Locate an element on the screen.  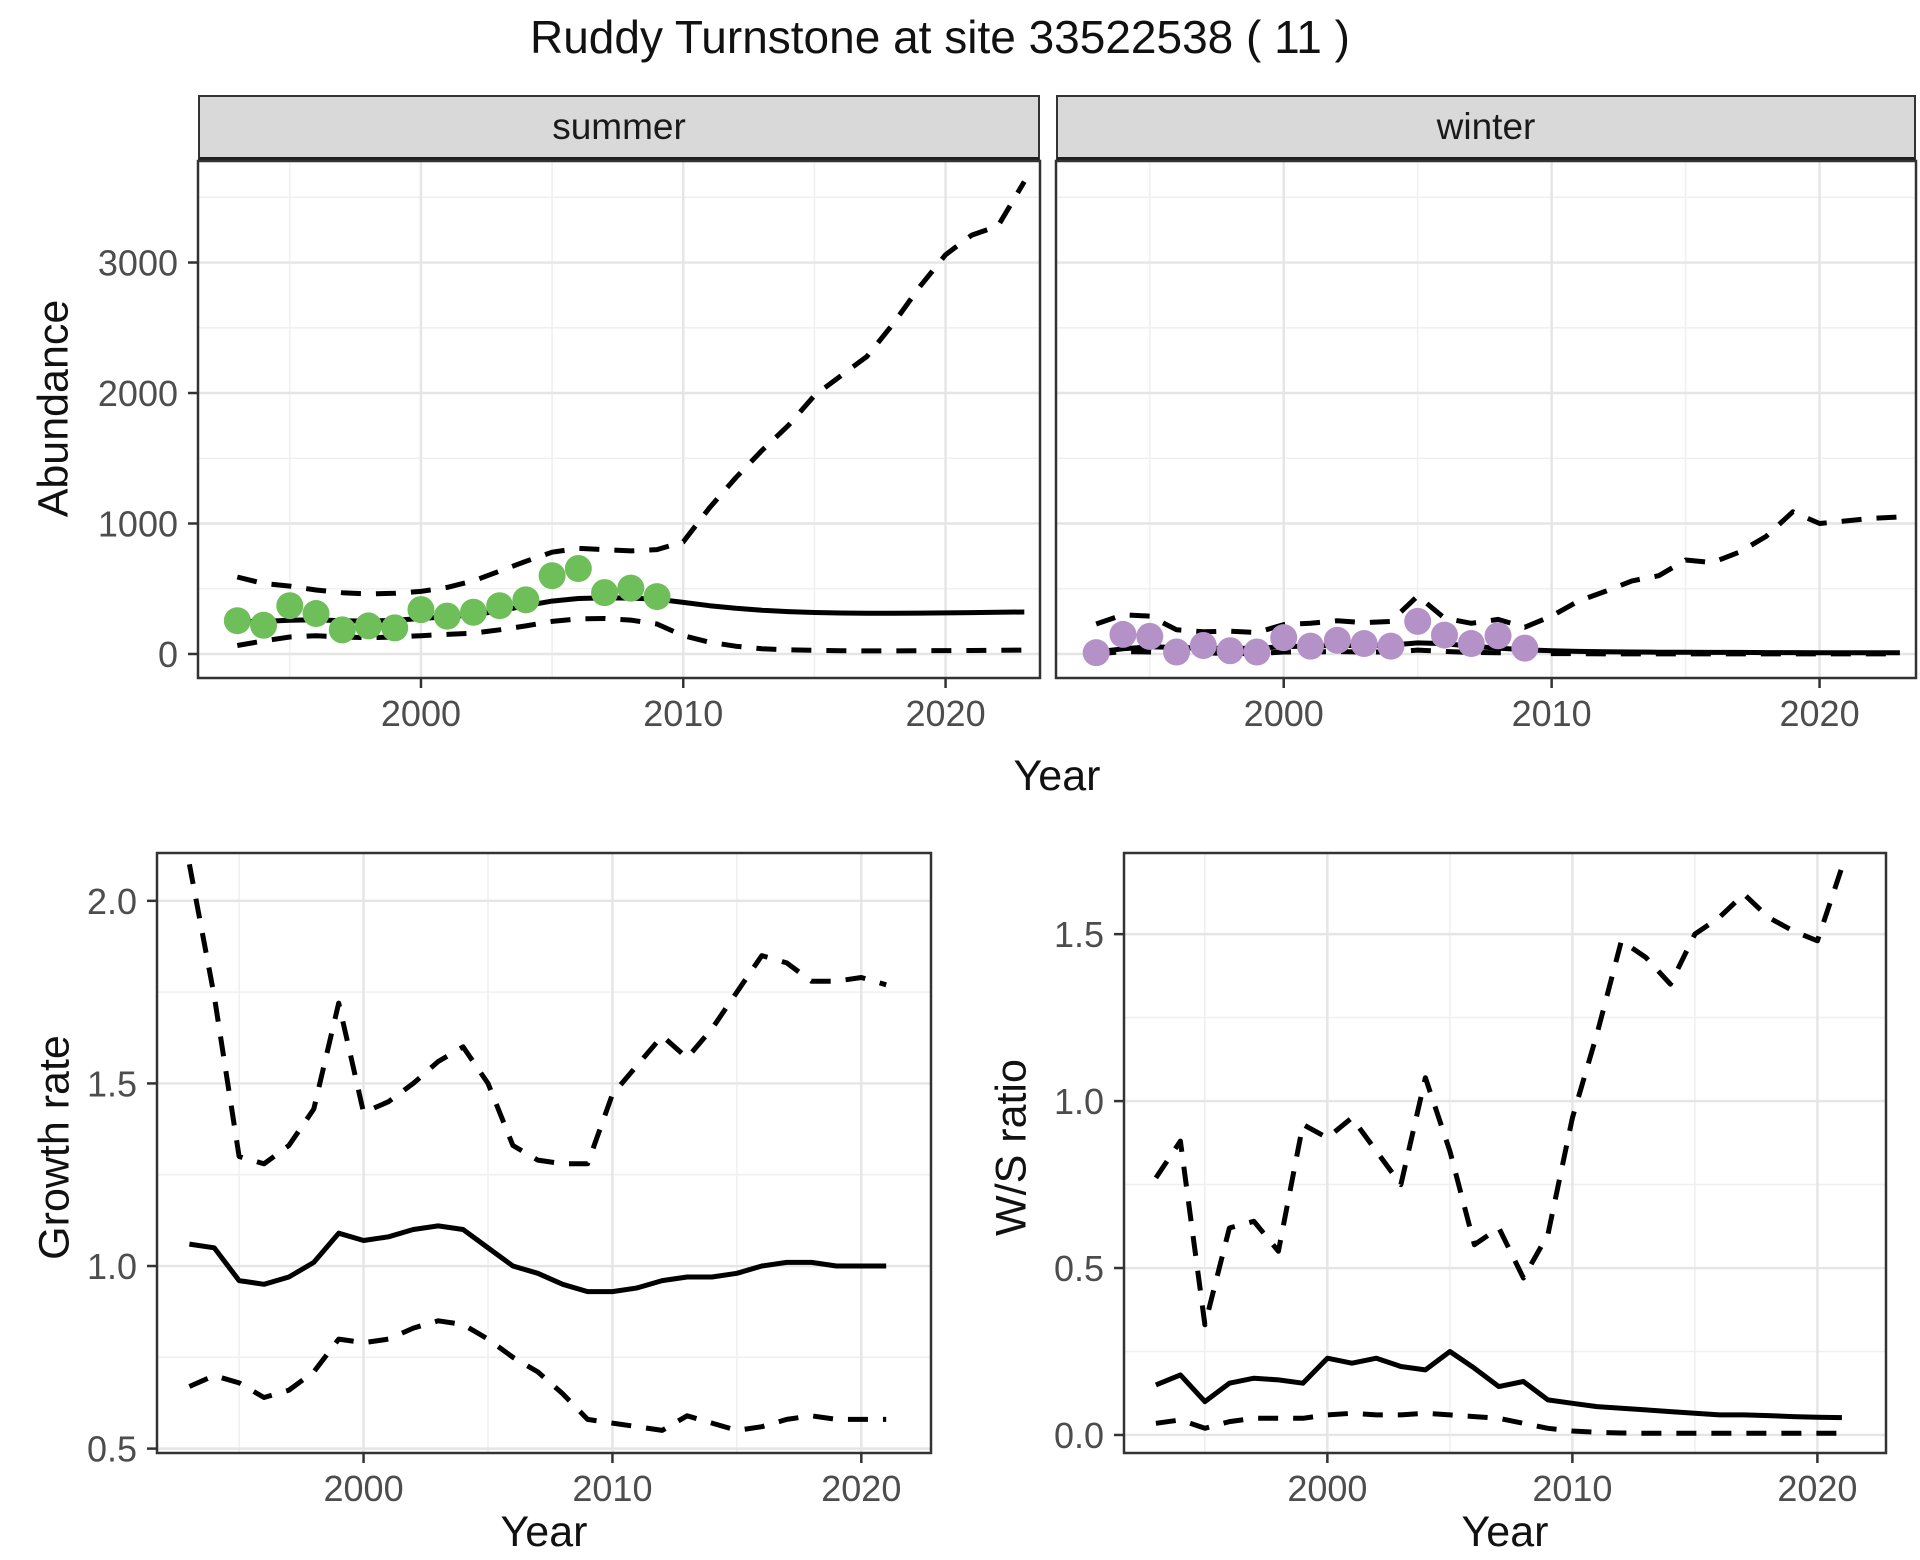
growth-upper-ci-line is located at coordinates (536, 1015).